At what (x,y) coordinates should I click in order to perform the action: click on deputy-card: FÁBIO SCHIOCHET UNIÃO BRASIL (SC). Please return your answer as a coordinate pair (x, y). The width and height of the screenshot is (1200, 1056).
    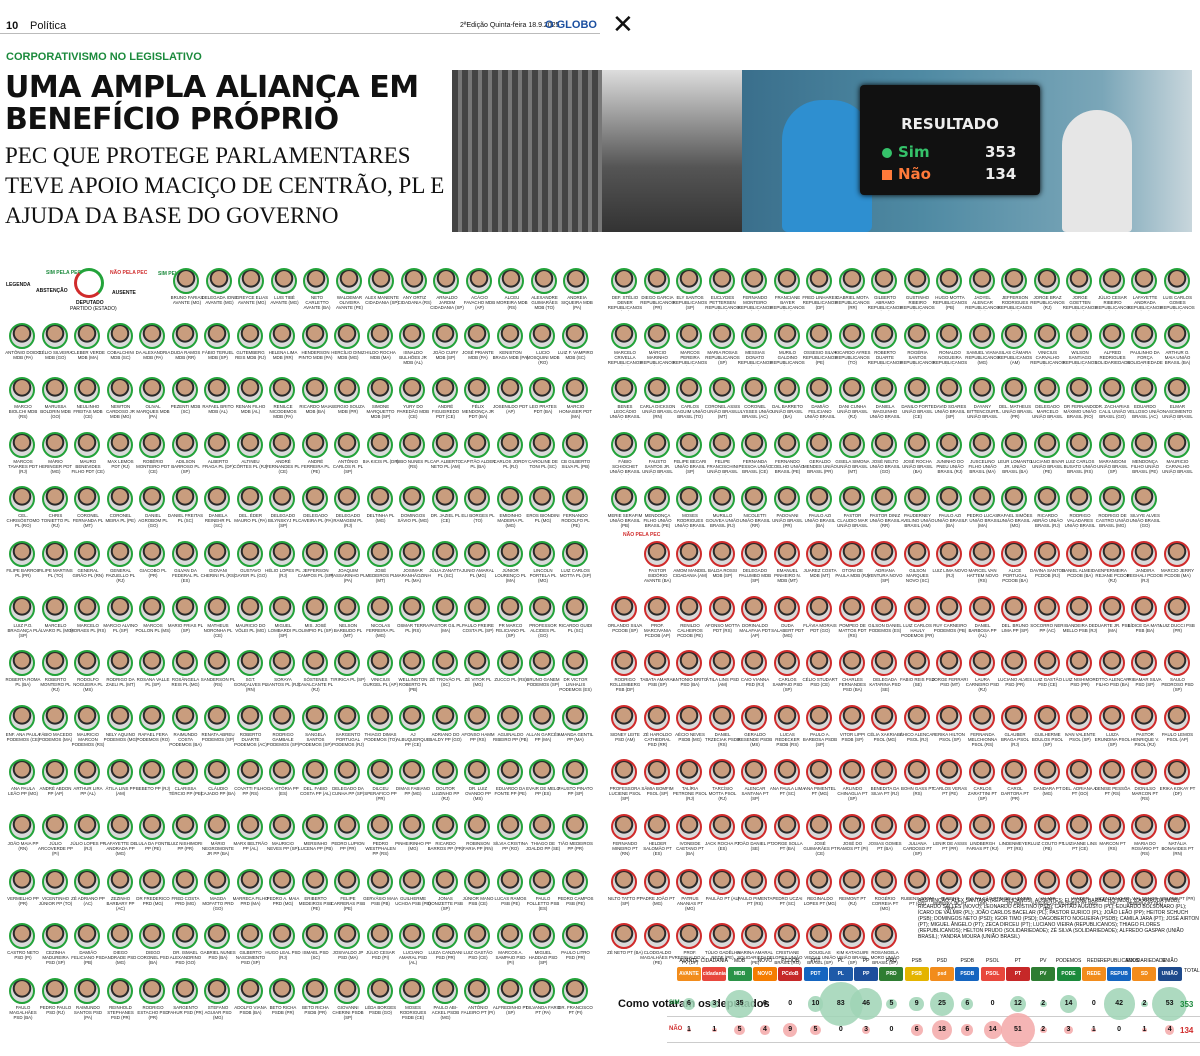
    Looking at the image, I should click on (625, 453).